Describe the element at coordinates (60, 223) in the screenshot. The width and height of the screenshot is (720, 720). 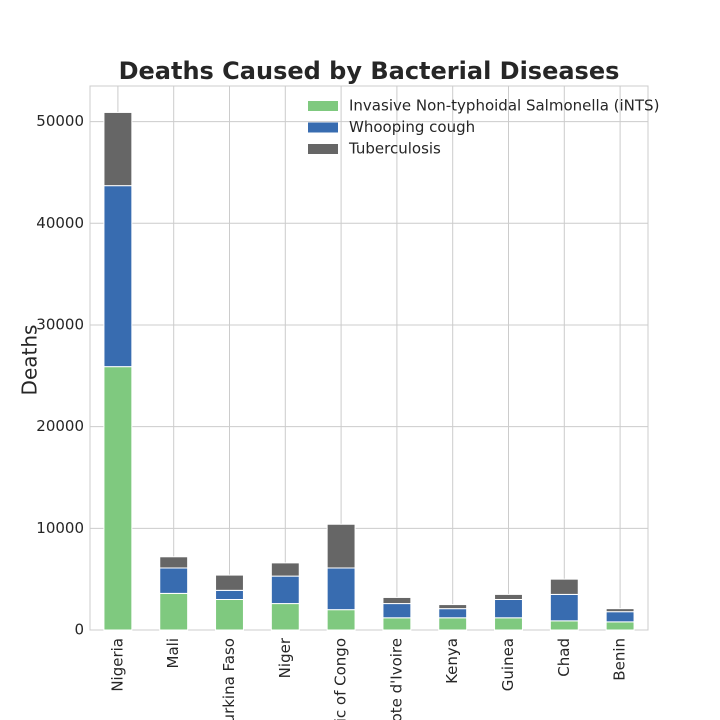
I see `y-tick-label: 40000` at that location.